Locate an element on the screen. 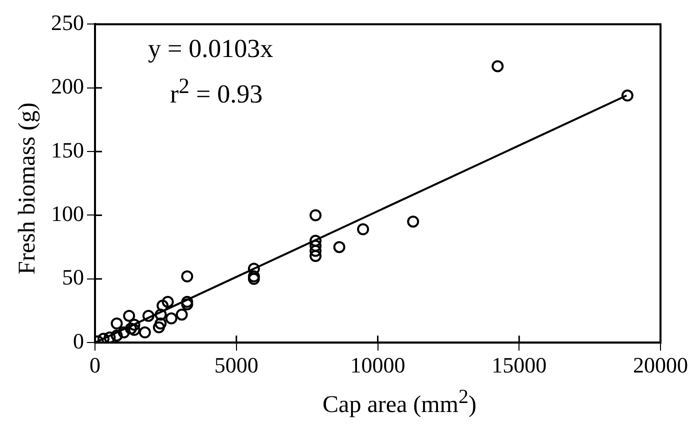  y-tick-label: 250 is located at coordinates (67, 22).